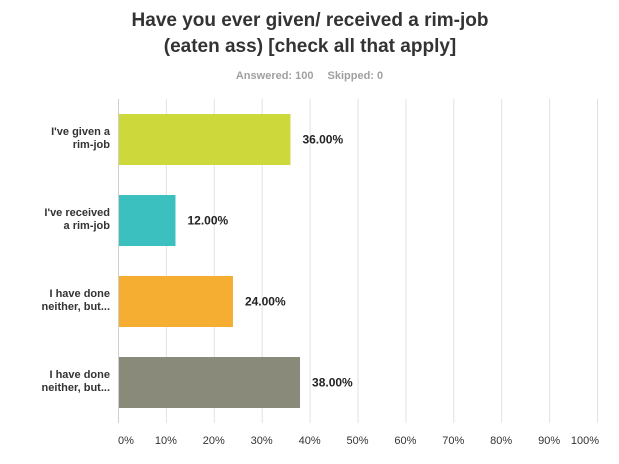  I want to click on data-label: 36.00%, so click(322, 140).